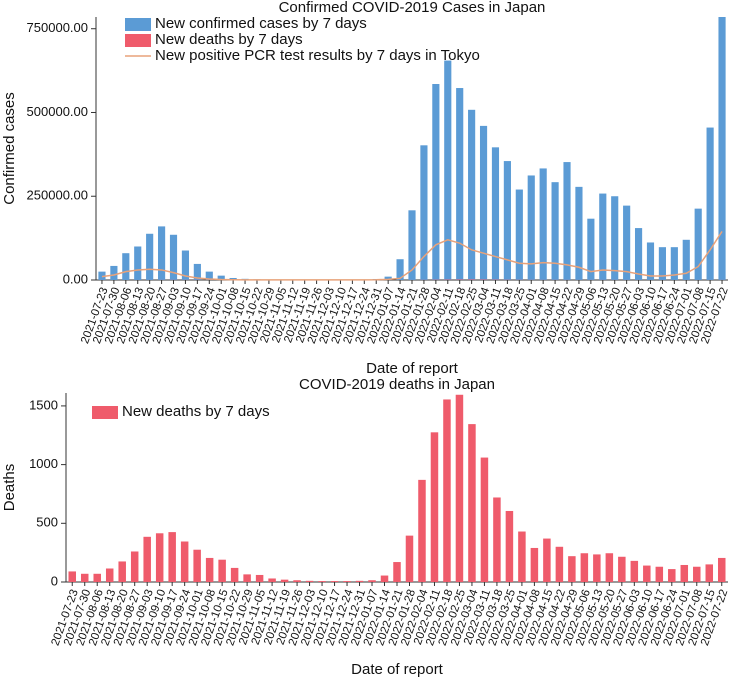 This screenshot has height=680, width=733. Describe the element at coordinates (43, 463) in the screenshot. I see `y-tick-label: 1000` at that location.